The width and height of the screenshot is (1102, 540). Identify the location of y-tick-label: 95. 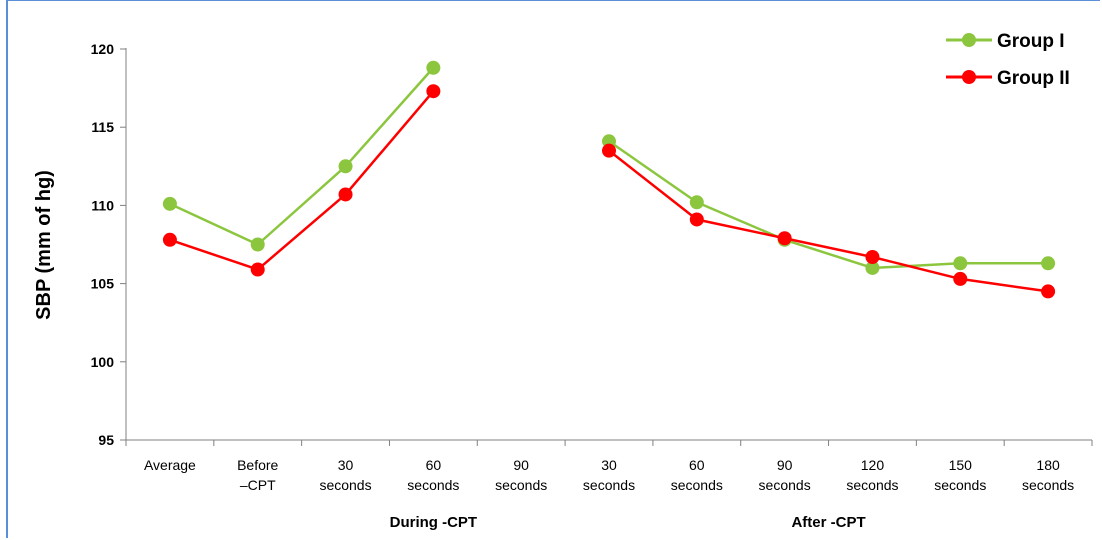
(106, 440).